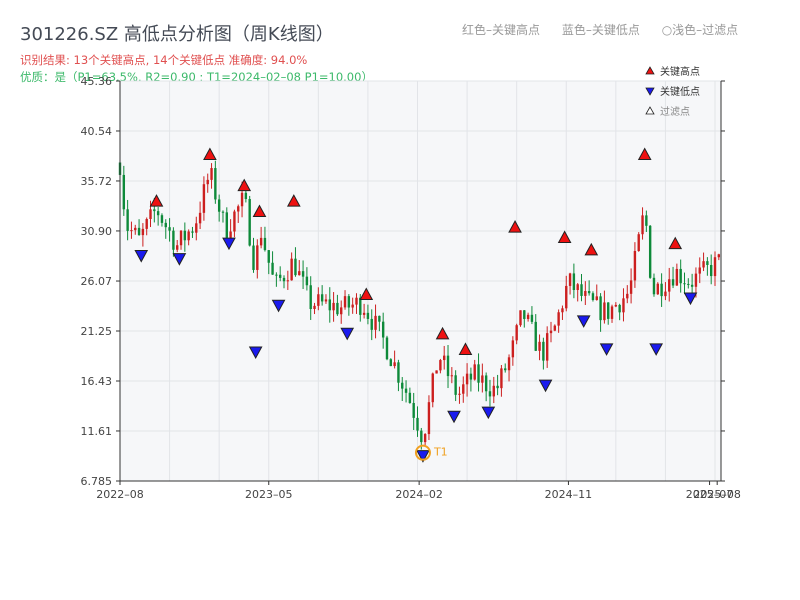 The image size is (800, 600). What do you see at coordinates (650, 70) in the screenshot?
I see `legend-high-symbol` at bounding box center [650, 70].